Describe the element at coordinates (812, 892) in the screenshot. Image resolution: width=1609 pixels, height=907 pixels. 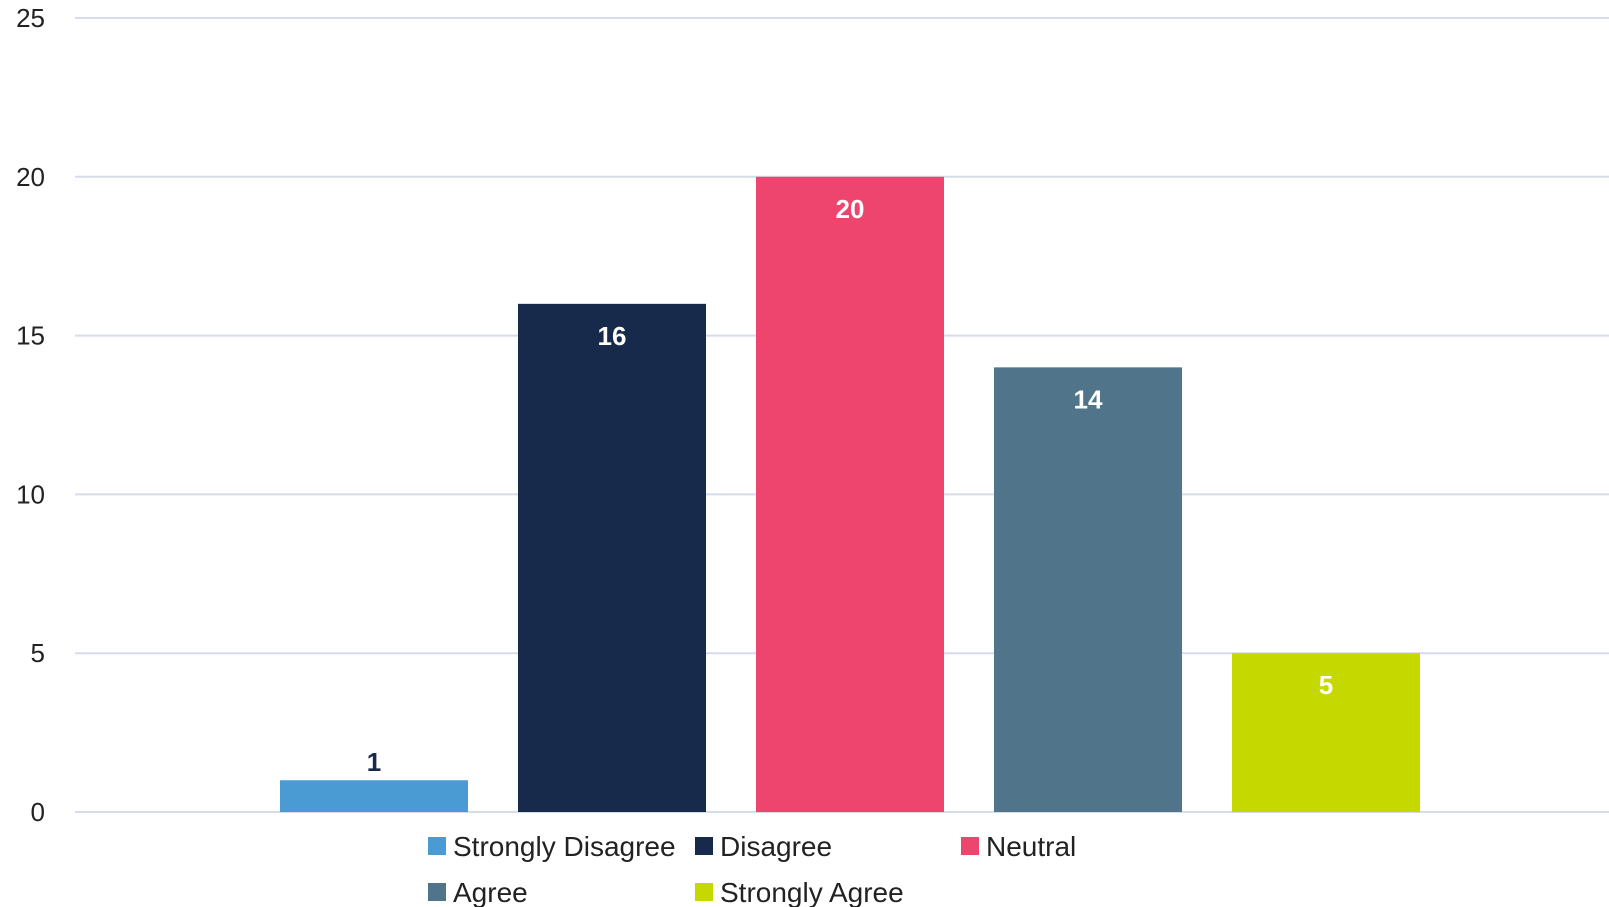
I see `legend-label-strongly-agree: Strongly Agree` at that location.